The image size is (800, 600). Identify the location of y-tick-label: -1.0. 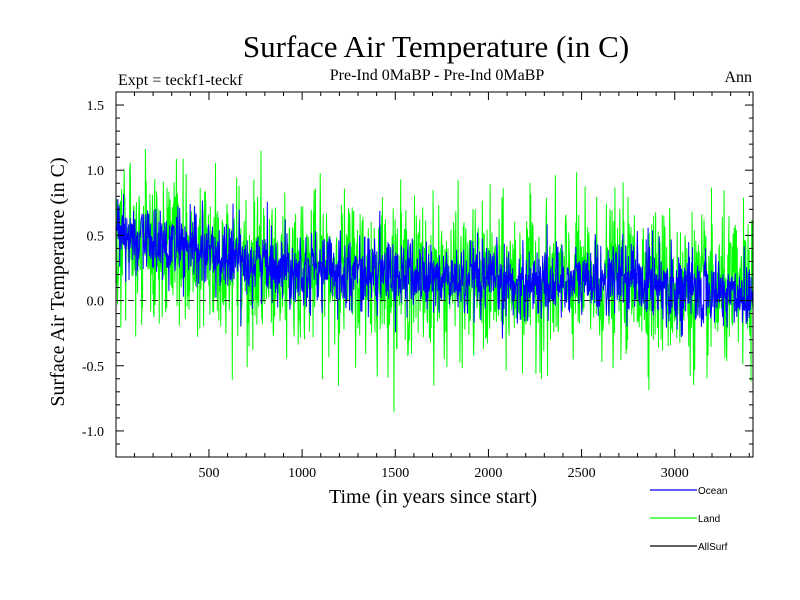
(93, 432).